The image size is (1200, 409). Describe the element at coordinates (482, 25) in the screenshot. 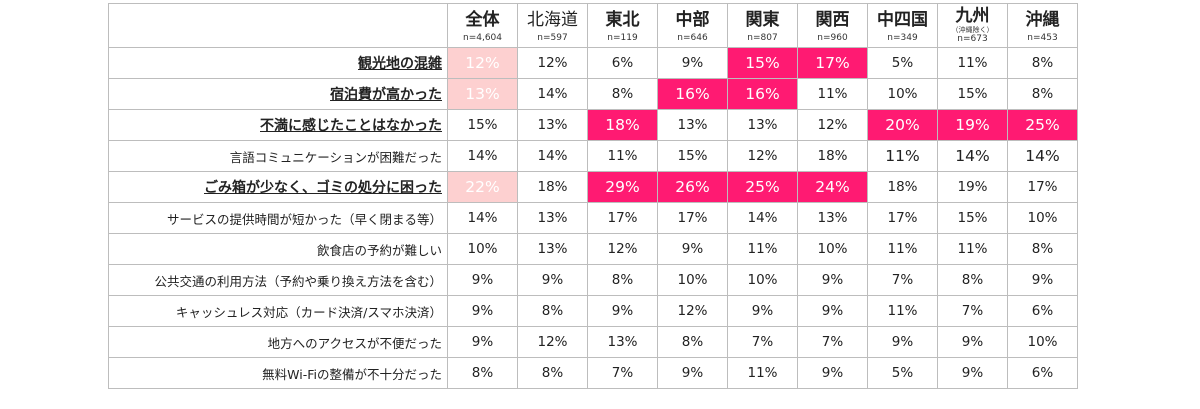

I see `column-header: 全体 n=4,604` at that location.